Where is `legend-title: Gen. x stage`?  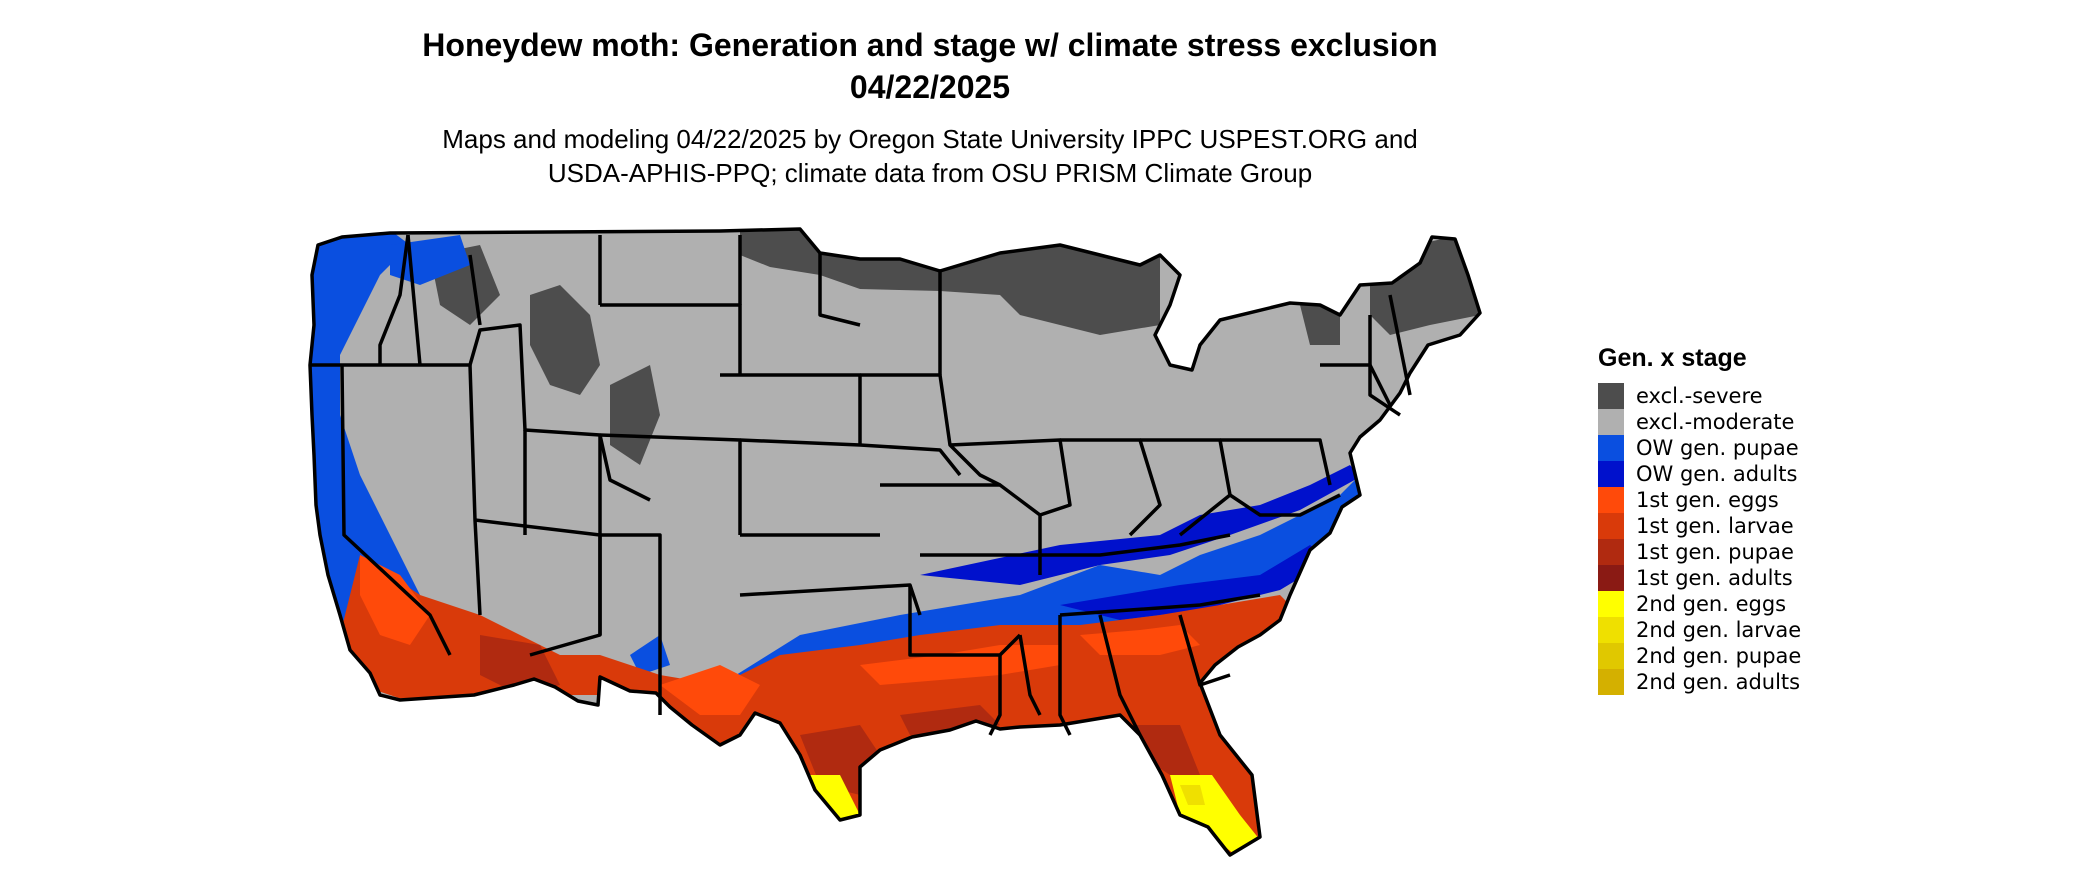
legend-title: Gen. x stage is located at coordinates (1672, 358).